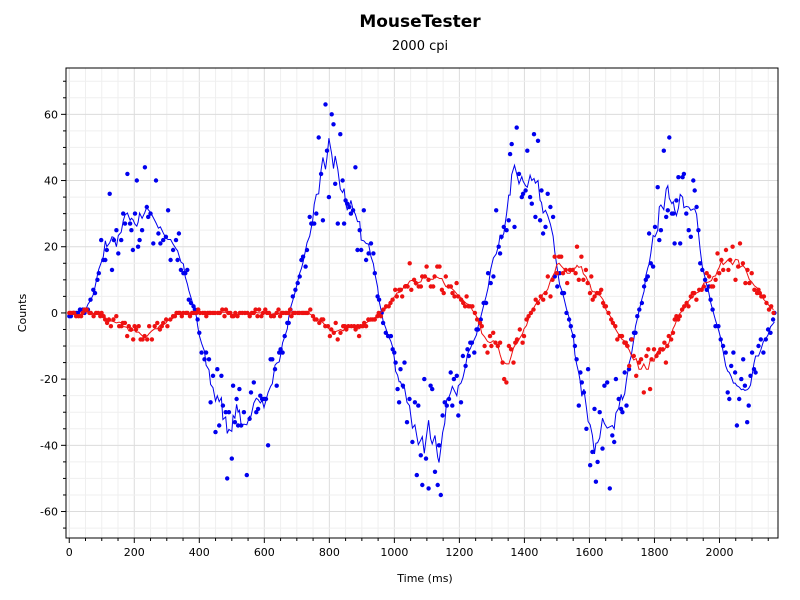 This screenshot has width=800, height=600. What do you see at coordinates (420, 46) in the screenshot?
I see `chart-subtitle: 2000 cpi` at bounding box center [420, 46].